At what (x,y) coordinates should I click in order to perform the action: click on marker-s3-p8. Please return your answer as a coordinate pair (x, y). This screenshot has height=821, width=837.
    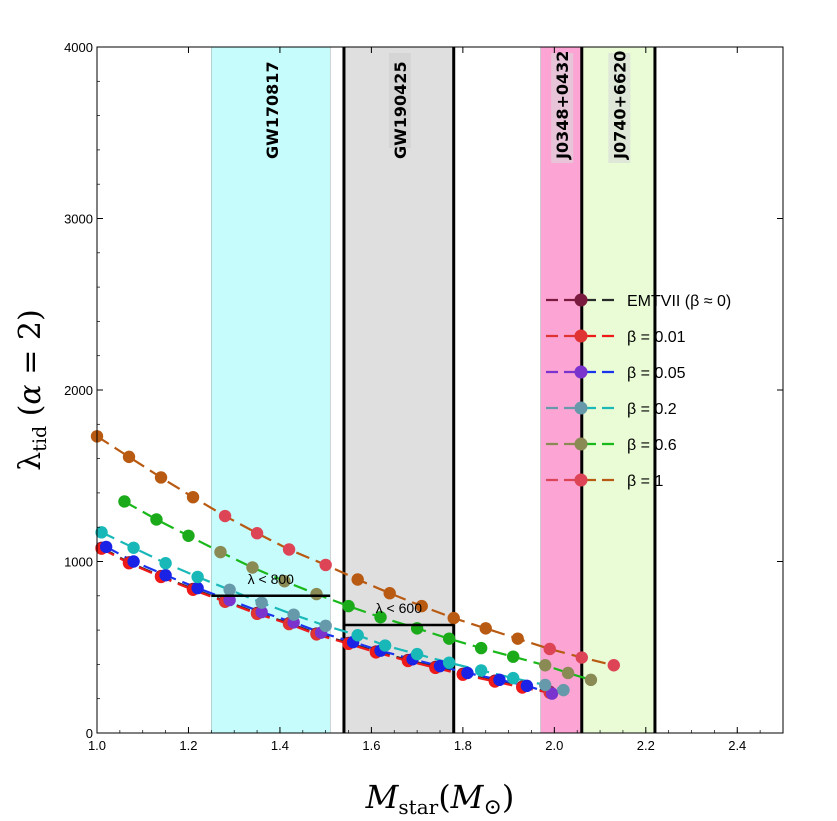
    Looking at the image, I should click on (357, 635).